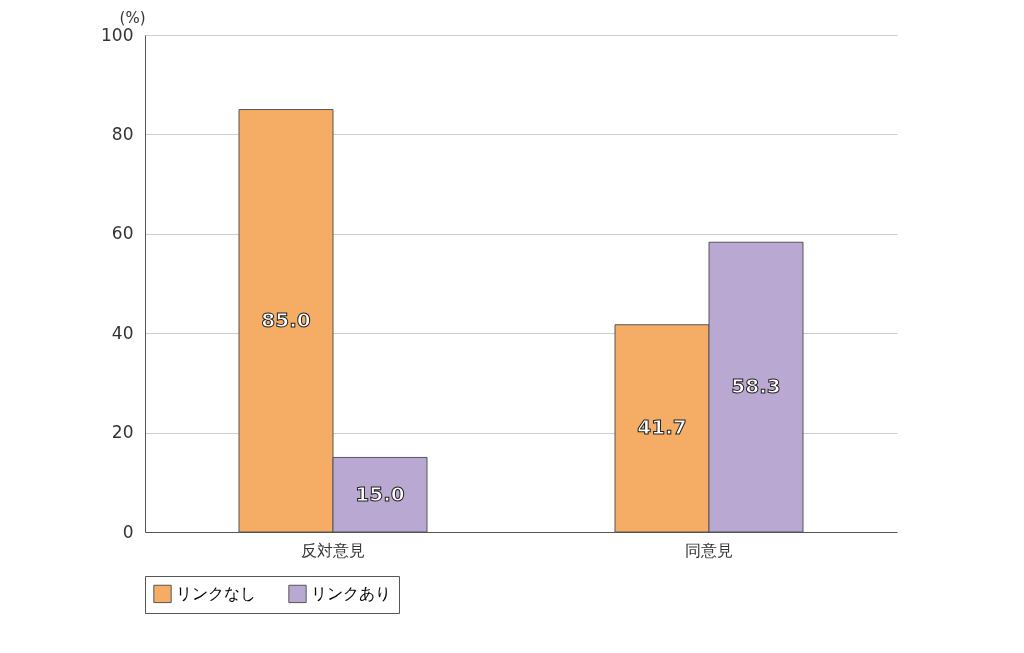 The image size is (1024, 653). Describe the element at coordinates (216, 593) in the screenshot. I see `legend-label: リンクなし` at that location.